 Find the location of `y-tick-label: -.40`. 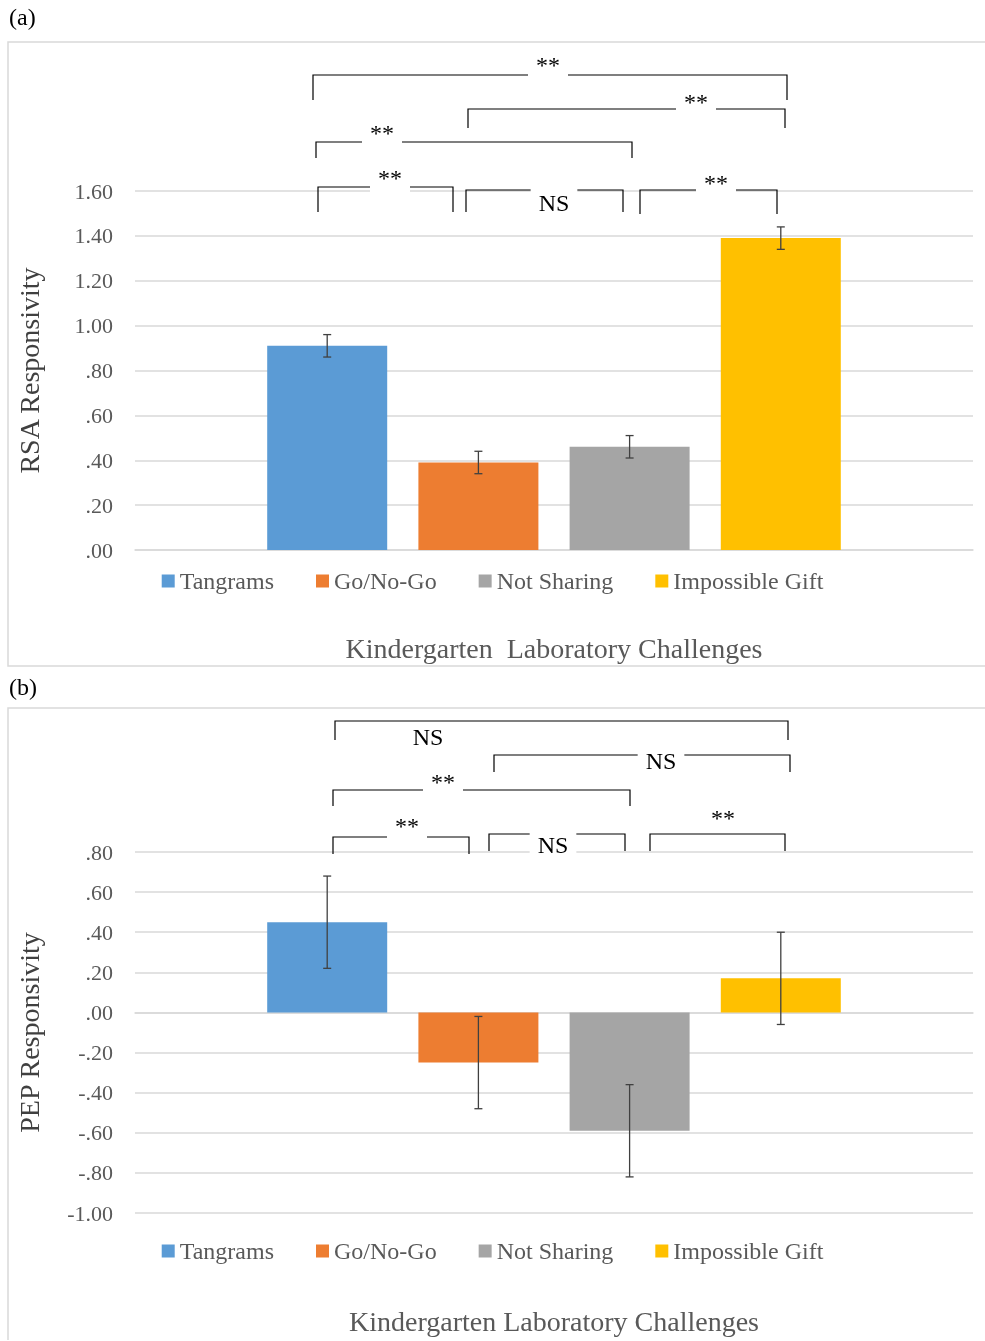

y-tick-label: -.40 is located at coordinates (95, 1093).